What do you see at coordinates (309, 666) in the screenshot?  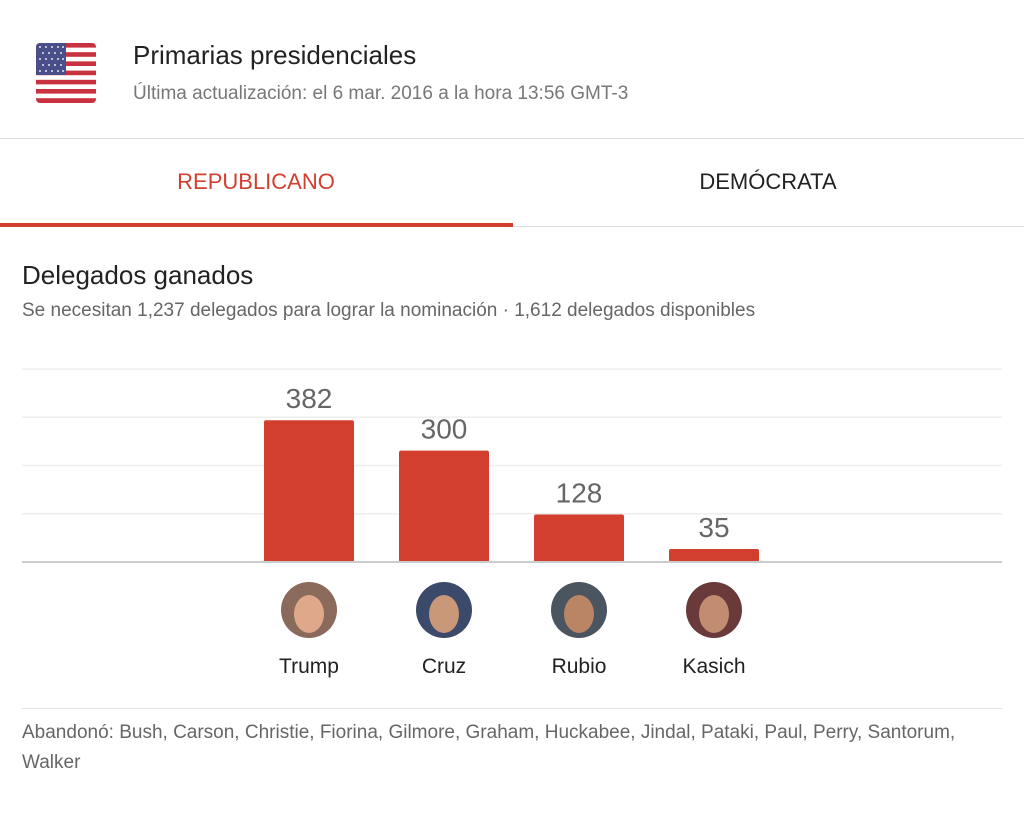 I see `category-label: Trump` at bounding box center [309, 666].